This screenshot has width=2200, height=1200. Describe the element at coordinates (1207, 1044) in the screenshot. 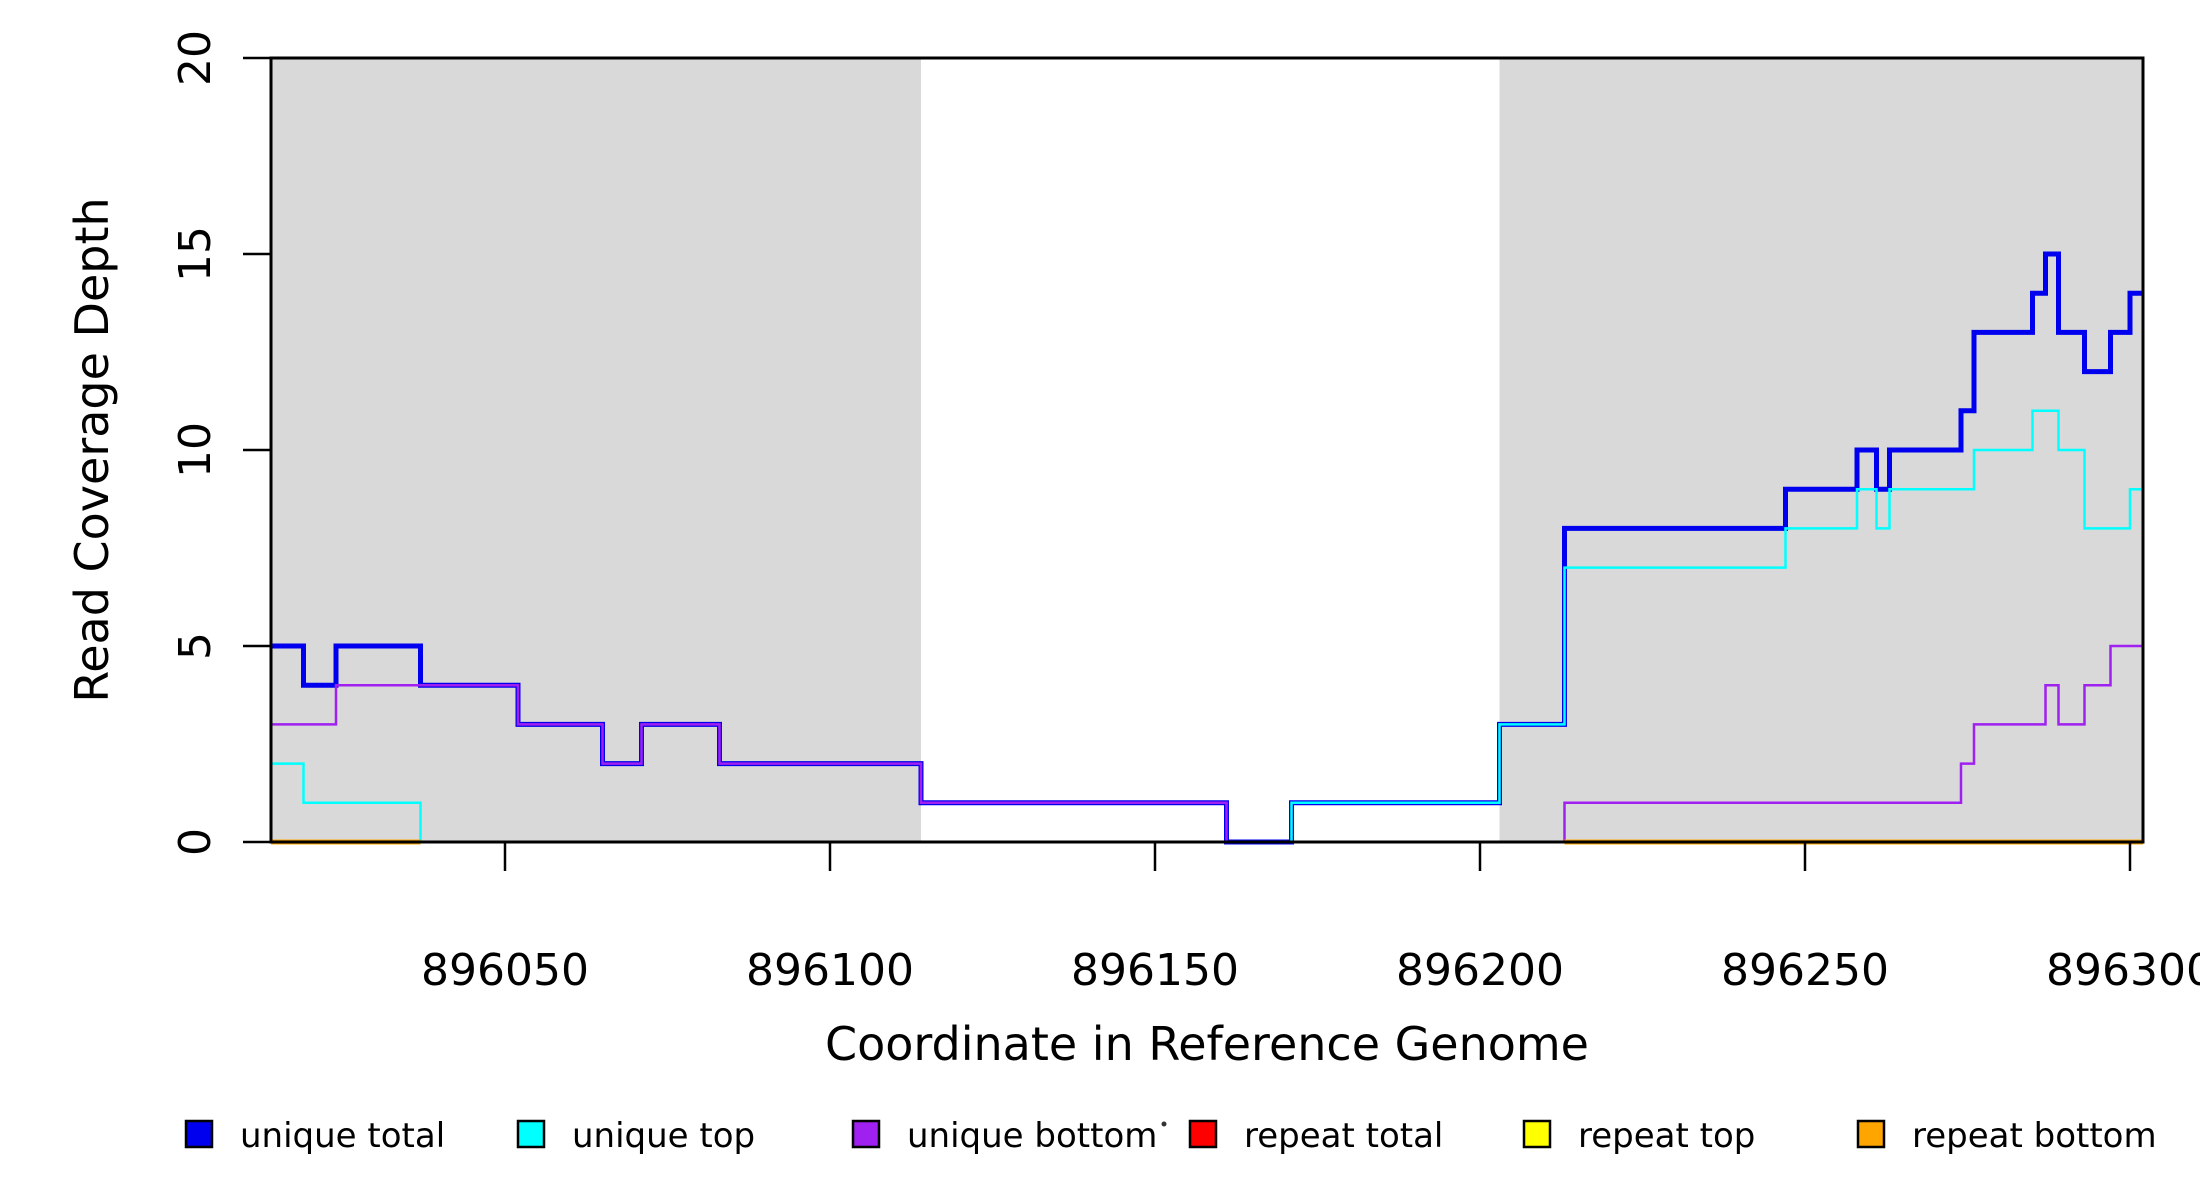

I see `x-axis-title: Coordinate in Reference Genome` at that location.